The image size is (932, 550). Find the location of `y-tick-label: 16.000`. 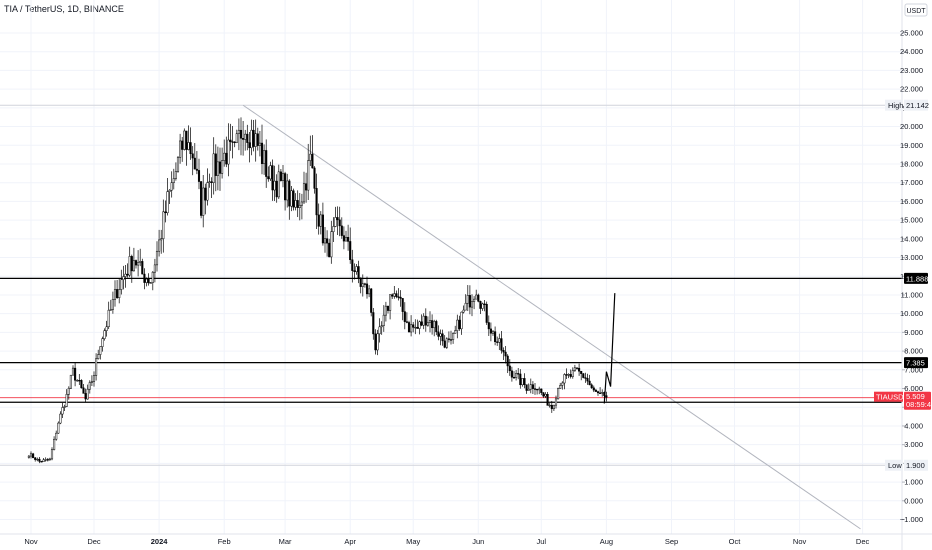

y-tick-label: 16.000 is located at coordinates (911, 201).